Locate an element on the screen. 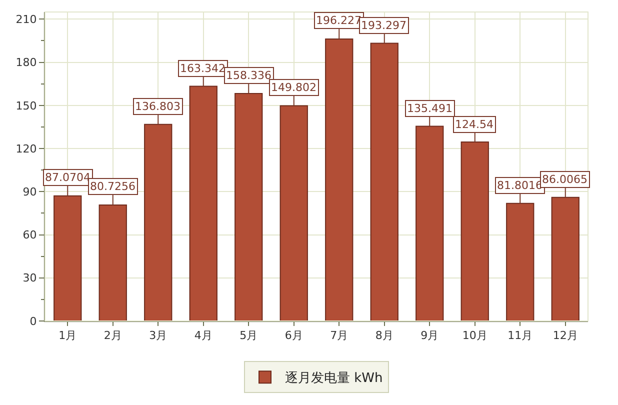  y-tick-label: 120 is located at coordinates (26, 149).